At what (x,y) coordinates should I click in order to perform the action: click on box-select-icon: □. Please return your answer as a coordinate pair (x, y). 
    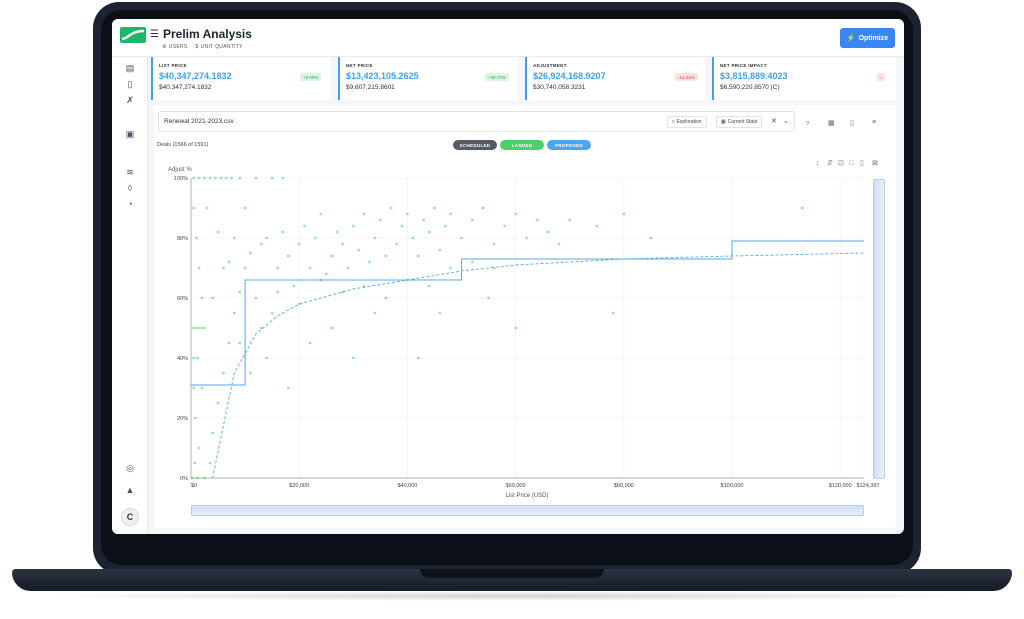
    Looking at the image, I should click on (851, 163).